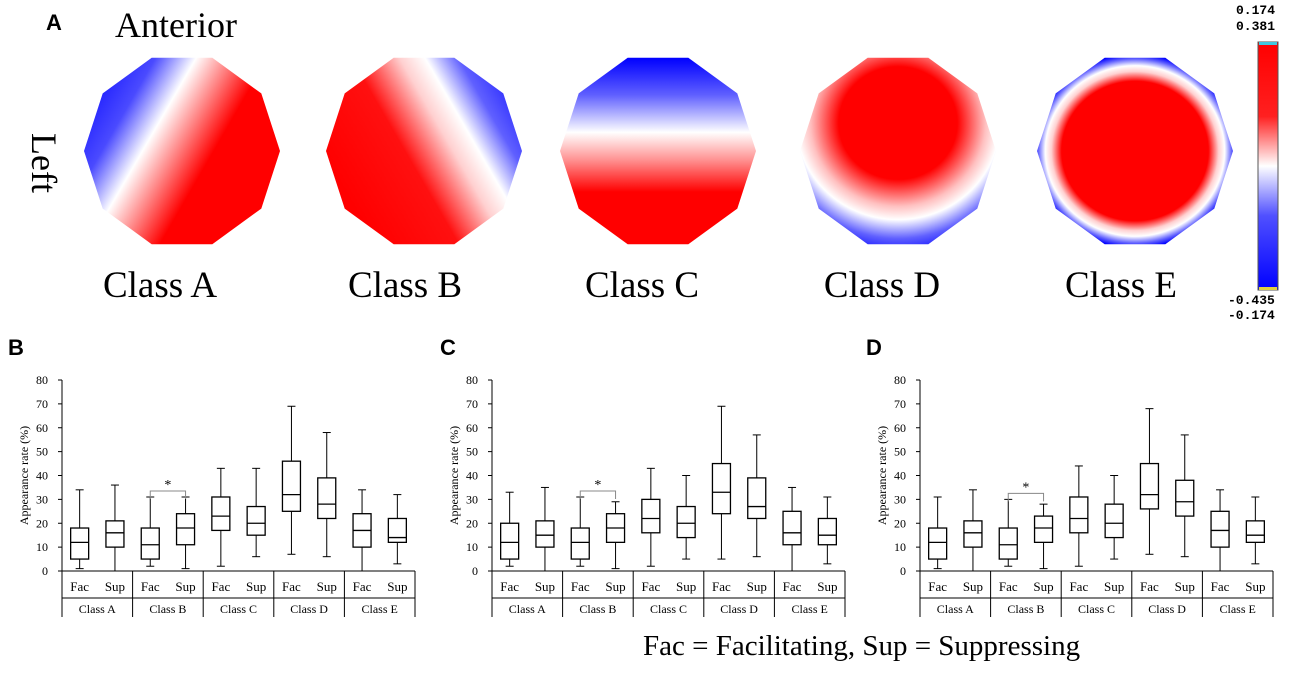  I want to click on colorbar-top-value-2: 0.381, so click(1256, 26).